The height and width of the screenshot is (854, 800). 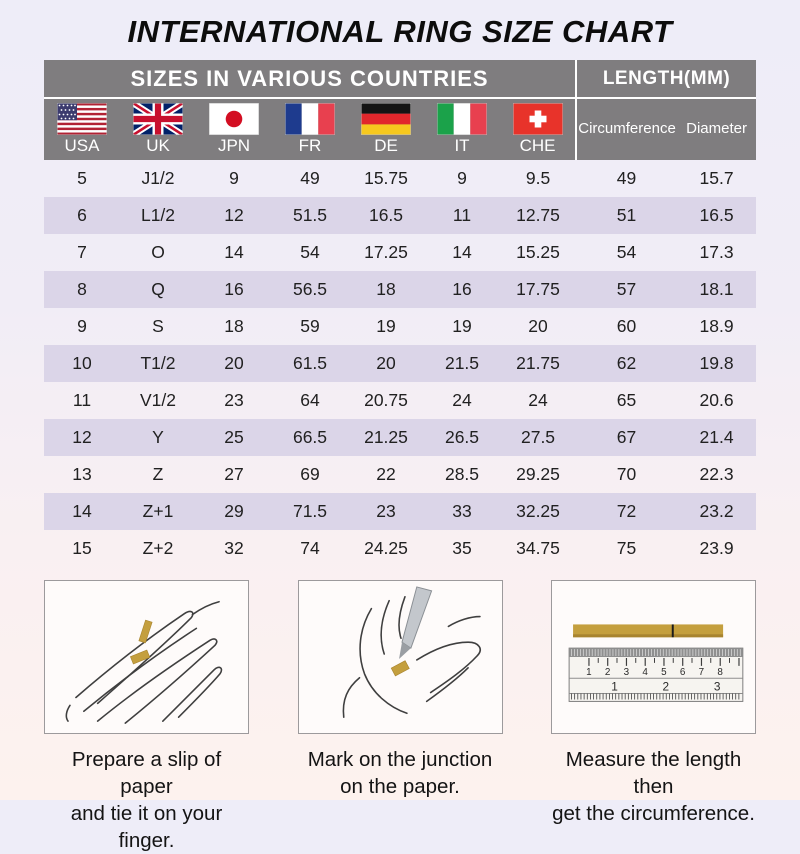 I want to click on size-cell: 49, so click(x=310, y=178).